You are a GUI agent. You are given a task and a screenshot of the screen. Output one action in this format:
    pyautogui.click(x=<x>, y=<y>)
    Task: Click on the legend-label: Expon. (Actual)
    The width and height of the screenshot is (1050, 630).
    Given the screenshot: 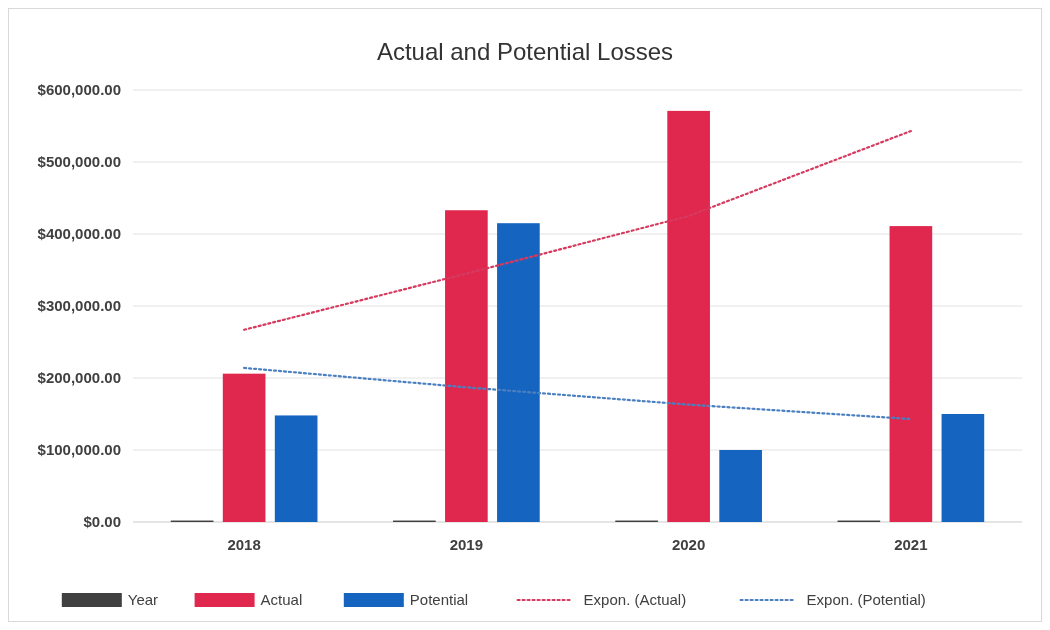 What is the action you would take?
    pyautogui.click(x=635, y=600)
    